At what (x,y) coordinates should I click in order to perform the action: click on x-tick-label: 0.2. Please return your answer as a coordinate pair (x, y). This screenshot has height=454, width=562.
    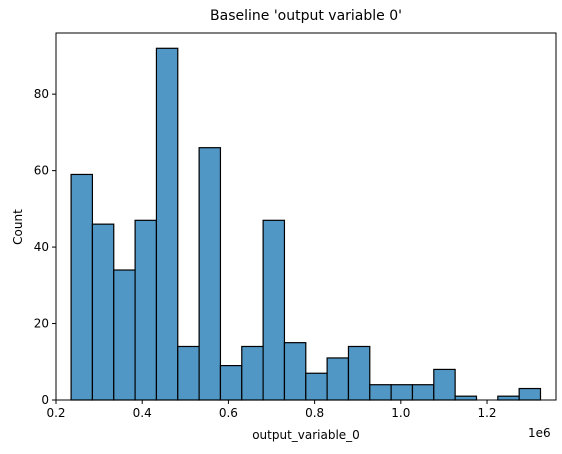
    Looking at the image, I should click on (55, 413).